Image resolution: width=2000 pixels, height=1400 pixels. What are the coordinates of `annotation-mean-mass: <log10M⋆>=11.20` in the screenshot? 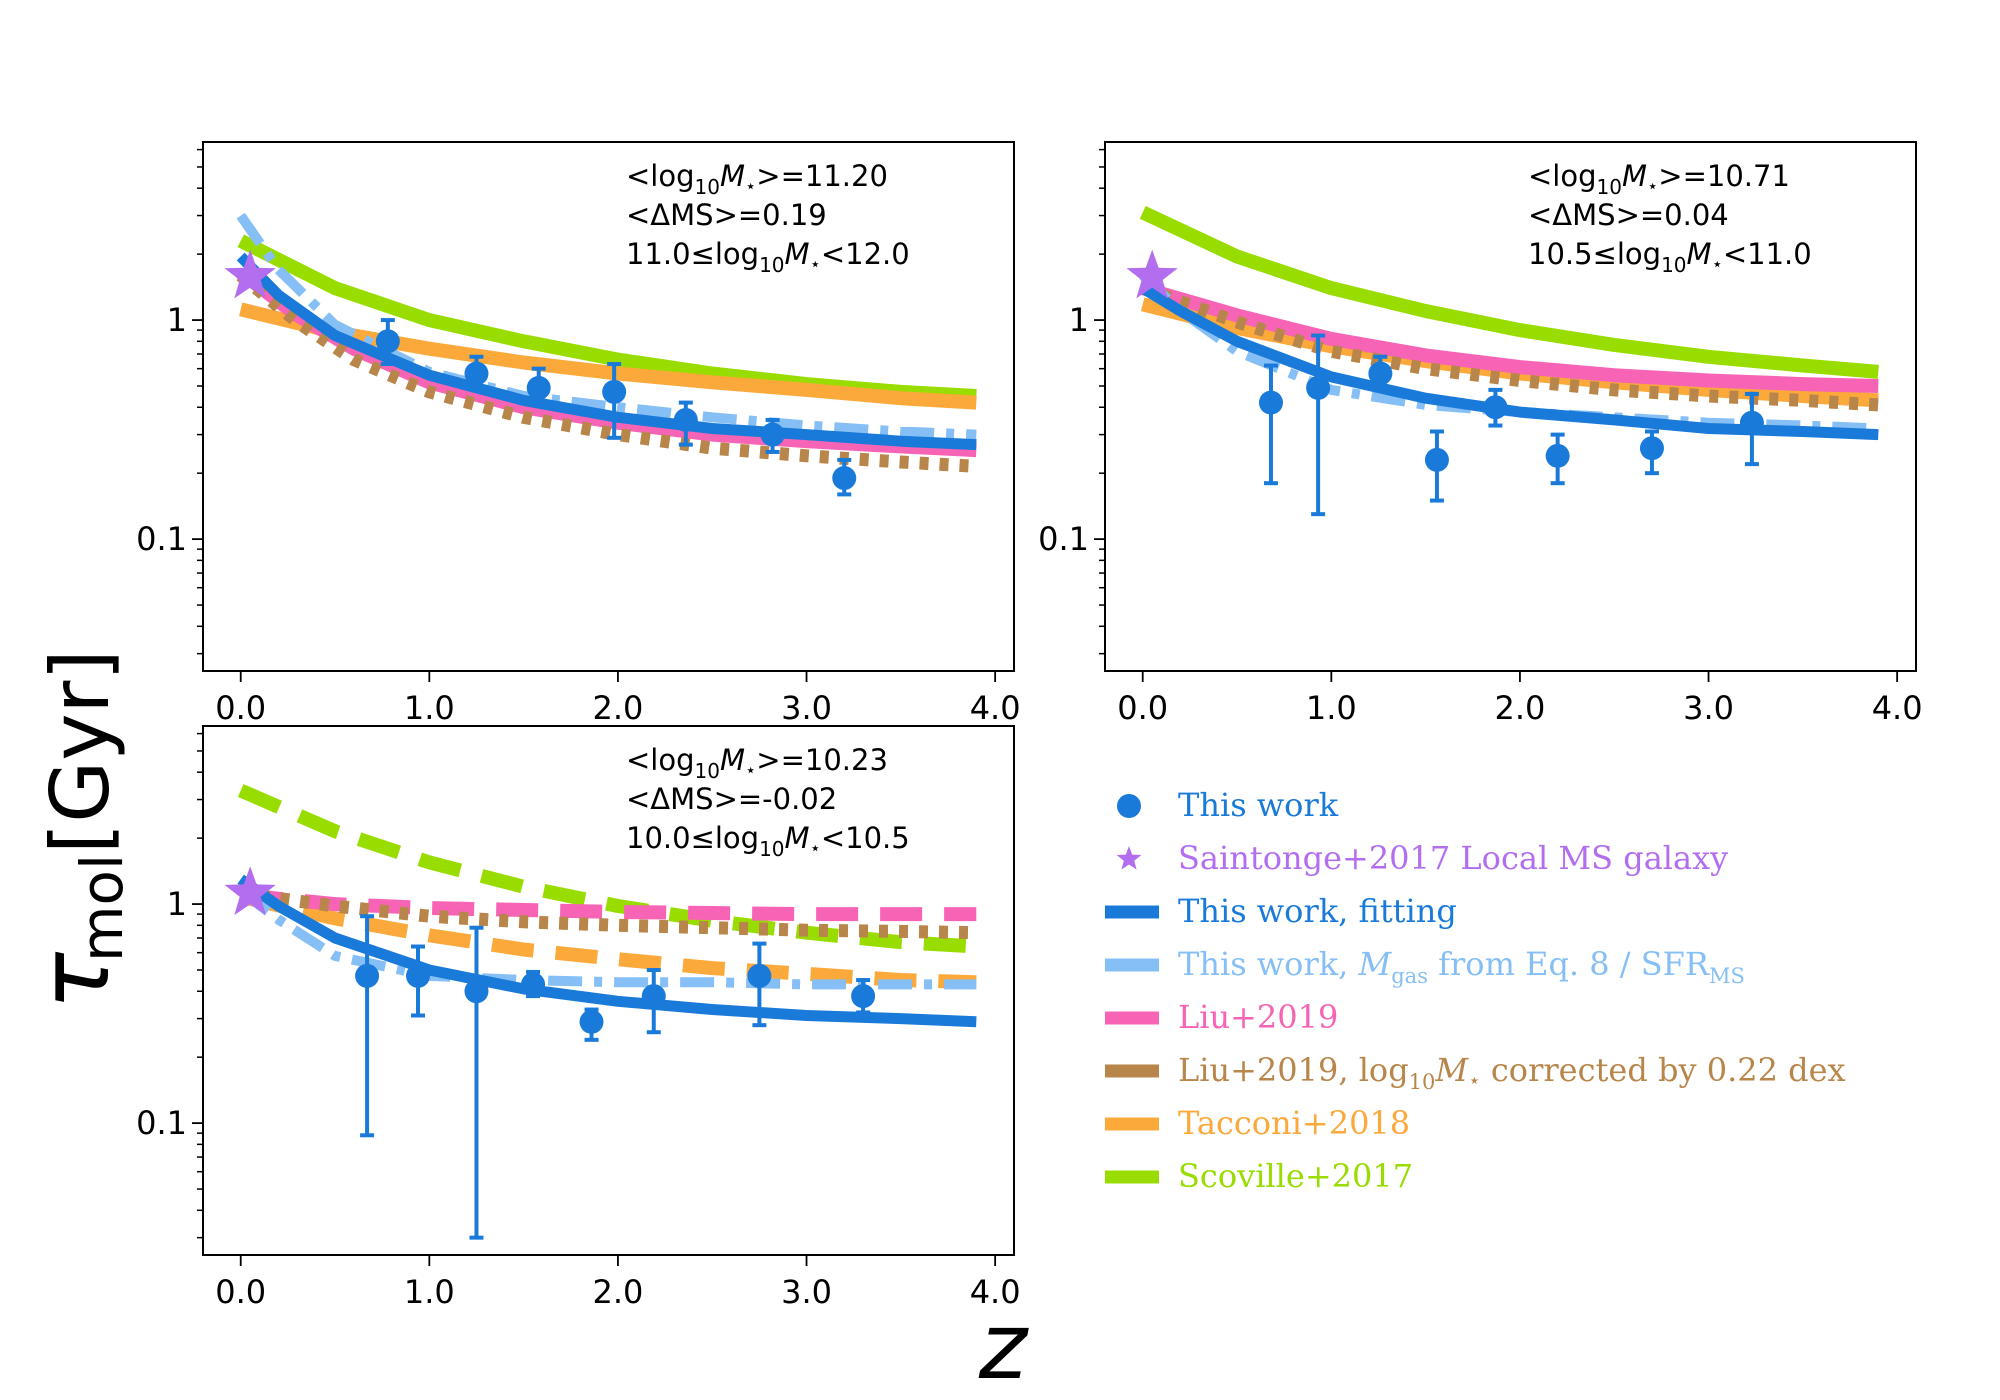 It's located at (757, 179).